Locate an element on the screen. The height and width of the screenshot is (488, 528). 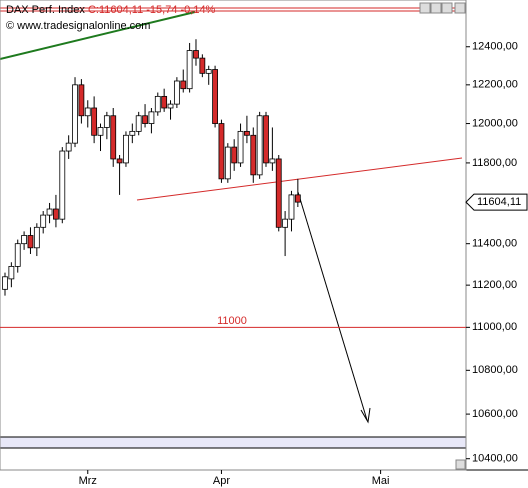
x-tick-label: Apr is located at coordinates (221, 481).